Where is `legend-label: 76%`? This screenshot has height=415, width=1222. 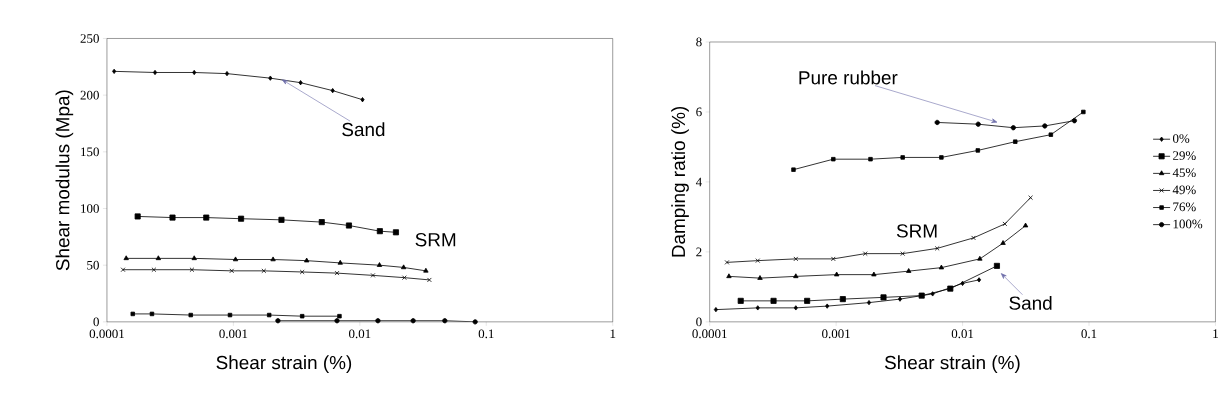 legend-label: 76% is located at coordinates (1184, 207).